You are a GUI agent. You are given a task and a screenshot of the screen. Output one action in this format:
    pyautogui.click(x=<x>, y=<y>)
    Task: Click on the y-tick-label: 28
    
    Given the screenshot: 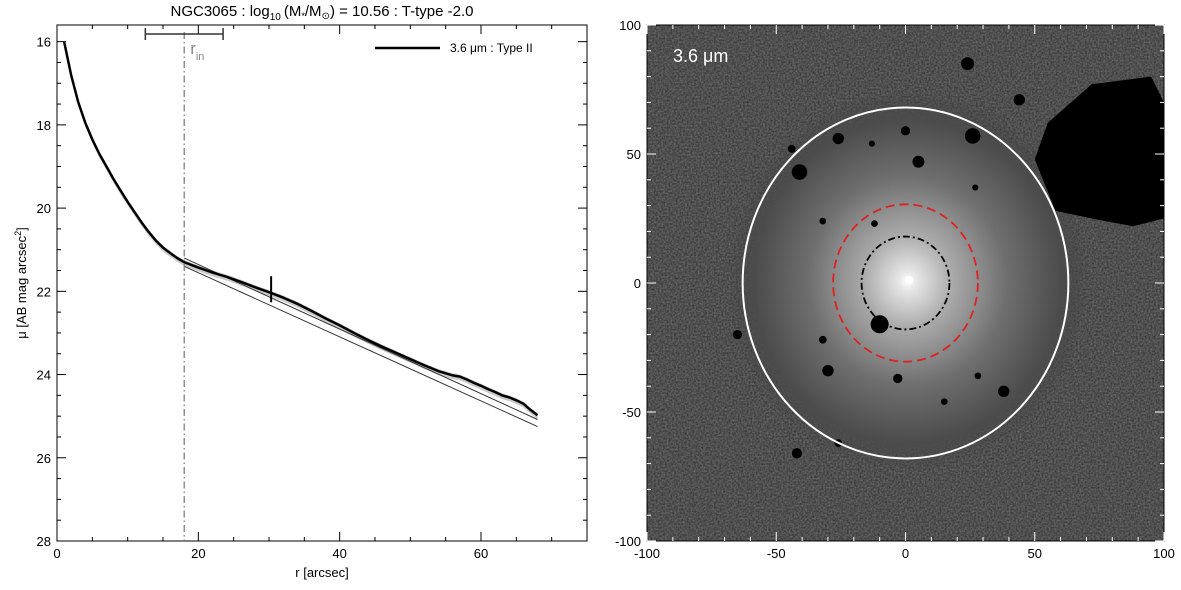 What is the action you would take?
    pyautogui.click(x=44, y=541)
    